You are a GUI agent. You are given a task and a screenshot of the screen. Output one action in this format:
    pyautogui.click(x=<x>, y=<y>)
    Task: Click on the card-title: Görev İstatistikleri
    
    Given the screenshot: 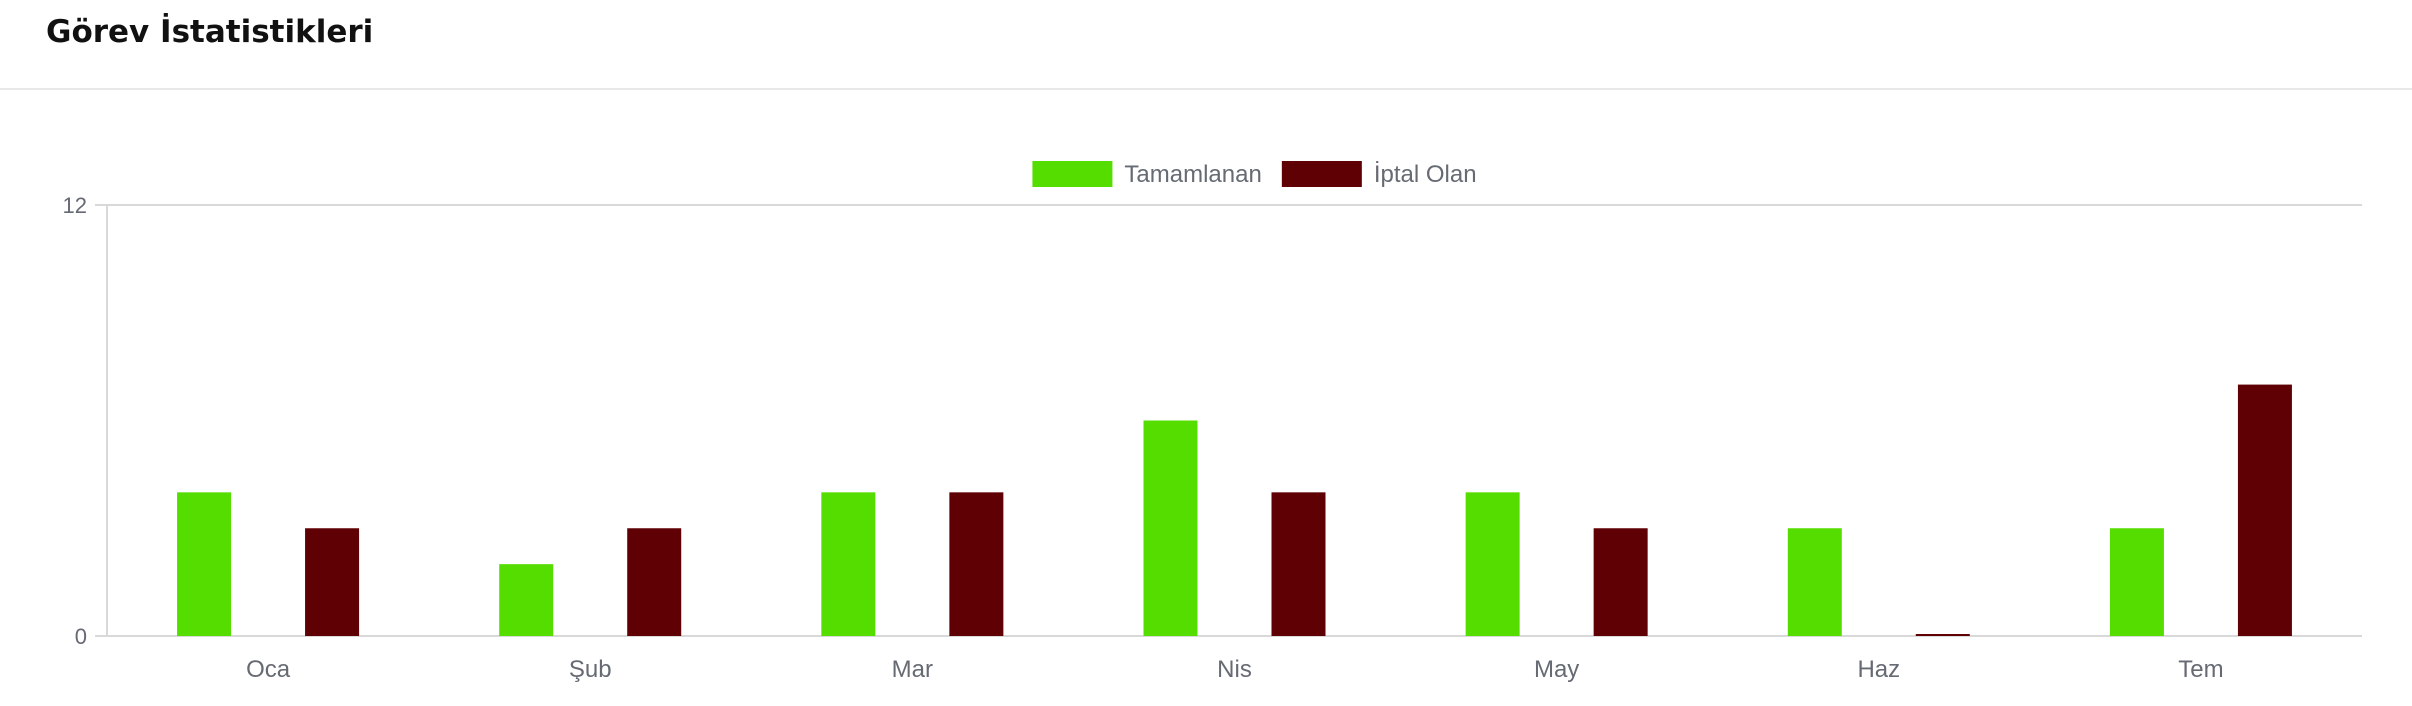 What is the action you would take?
    pyautogui.click(x=210, y=32)
    